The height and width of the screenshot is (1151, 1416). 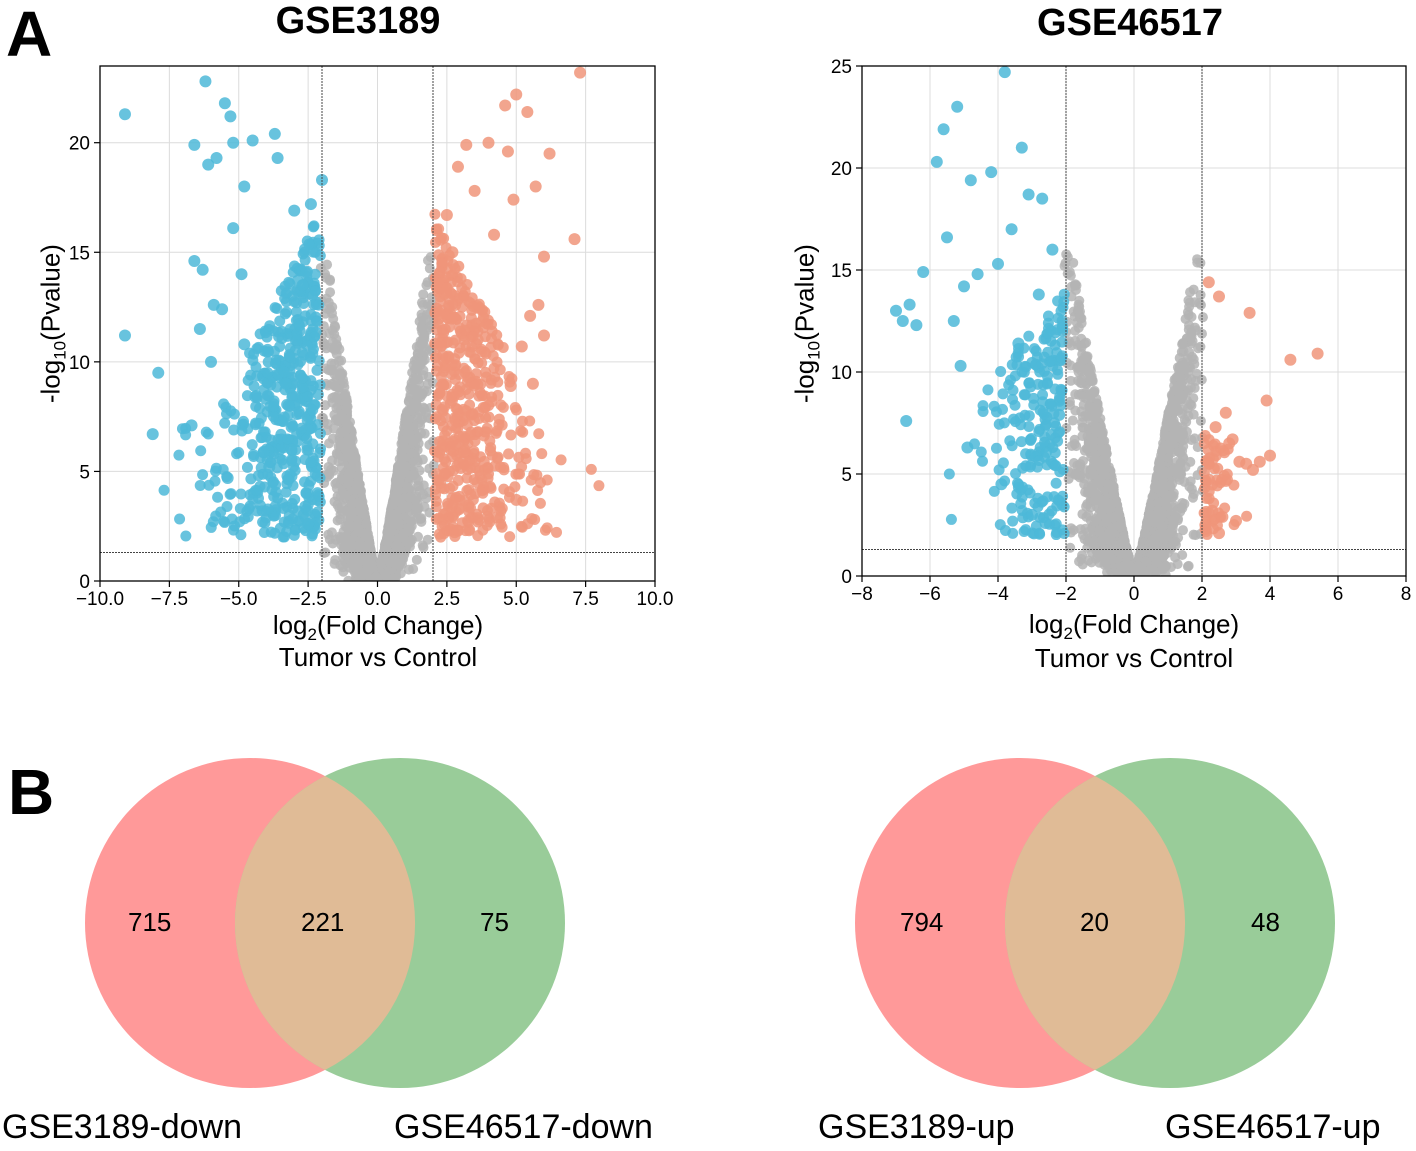 I want to click on chart-title-gse46517: GSE46517, so click(x=1130, y=23).